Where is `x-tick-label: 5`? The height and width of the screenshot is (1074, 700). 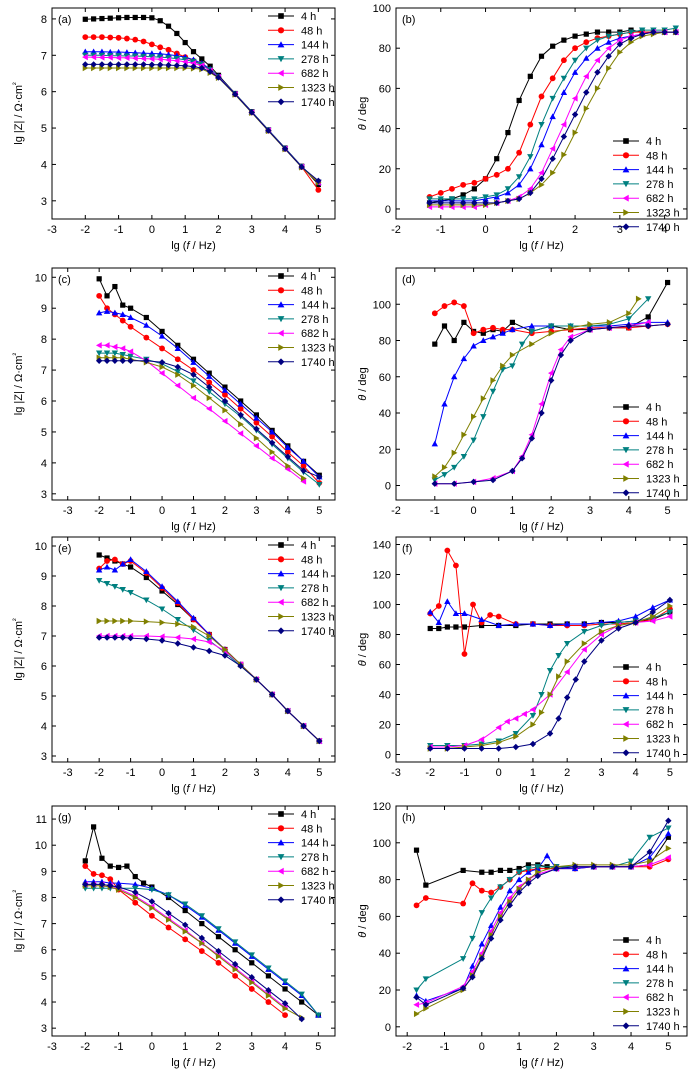 x-tick-label: 5 is located at coordinates (319, 773).